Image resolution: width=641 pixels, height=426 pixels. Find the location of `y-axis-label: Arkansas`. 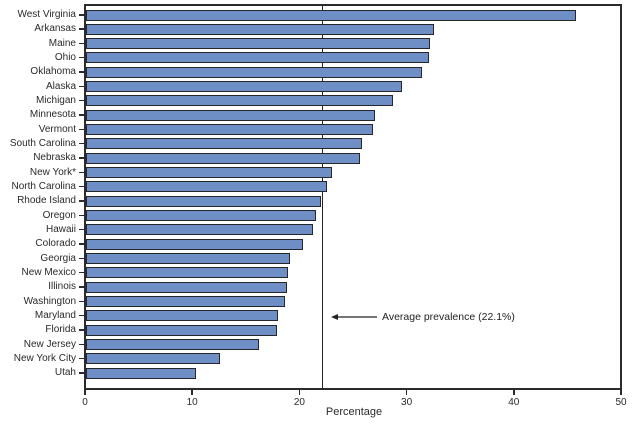

y-axis-label: Arkansas is located at coordinates (55, 29).